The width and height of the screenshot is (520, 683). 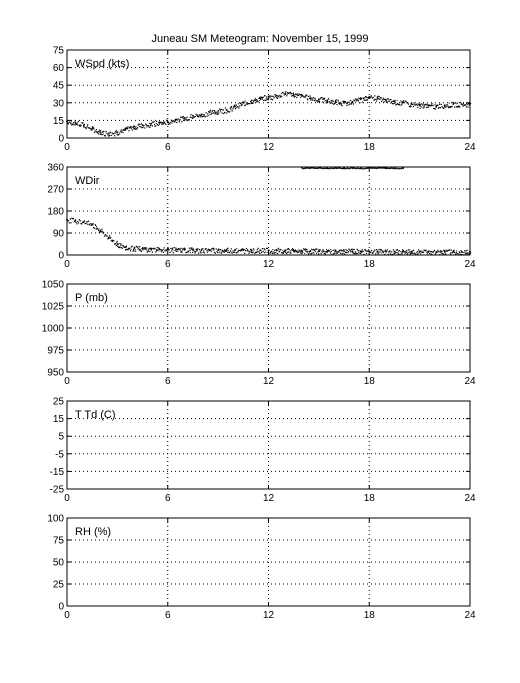 What do you see at coordinates (470, 615) in the screenshot?
I see `x-tick-label: 24` at bounding box center [470, 615].